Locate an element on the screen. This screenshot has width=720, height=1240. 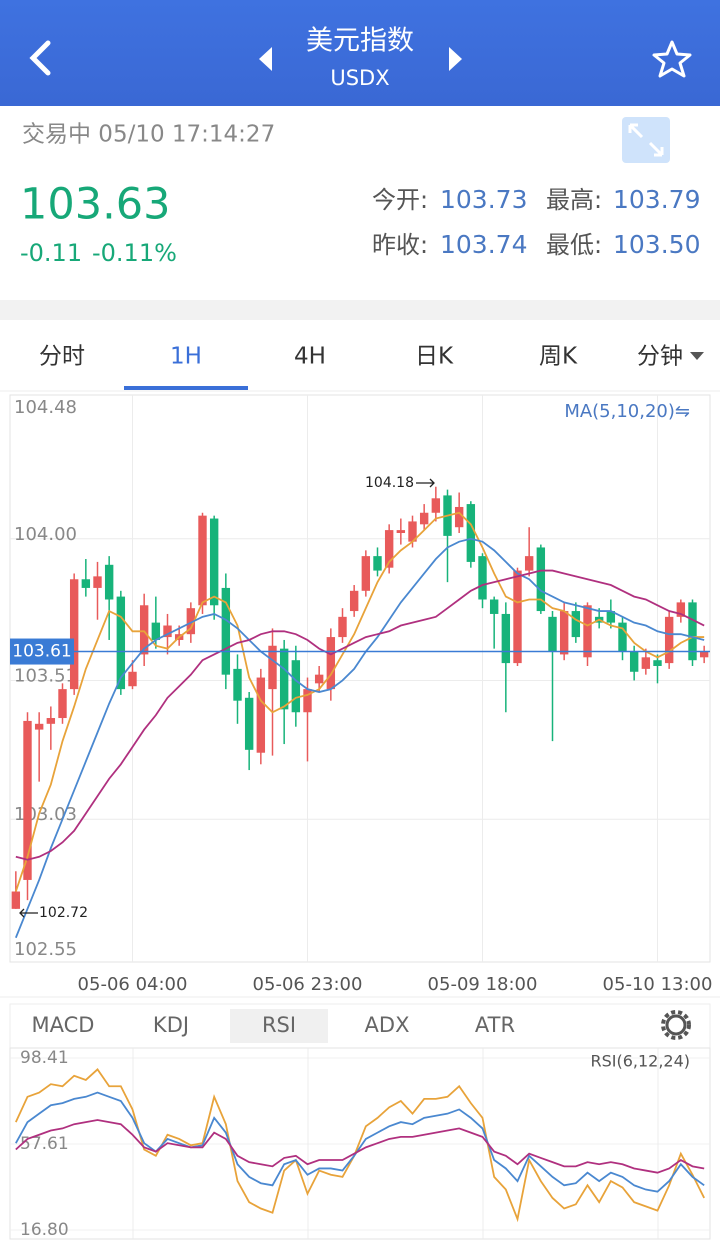
field-value: 103.74 is located at coordinates (483, 244).